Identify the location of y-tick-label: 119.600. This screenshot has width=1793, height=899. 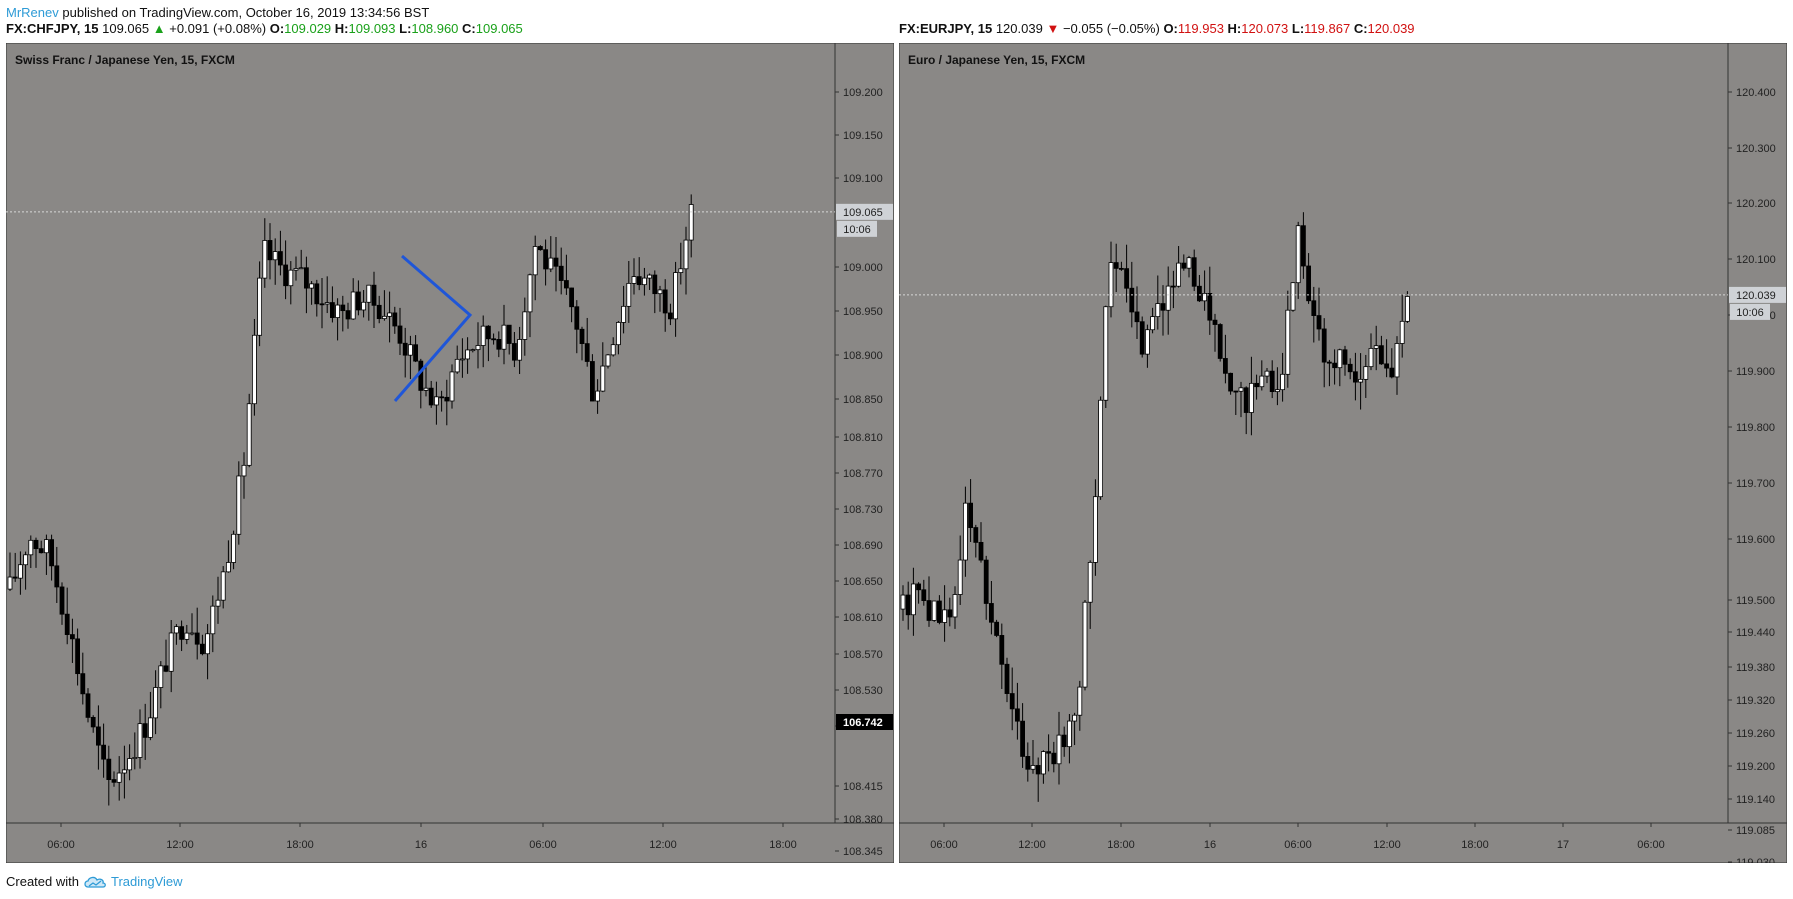
(1755, 540).